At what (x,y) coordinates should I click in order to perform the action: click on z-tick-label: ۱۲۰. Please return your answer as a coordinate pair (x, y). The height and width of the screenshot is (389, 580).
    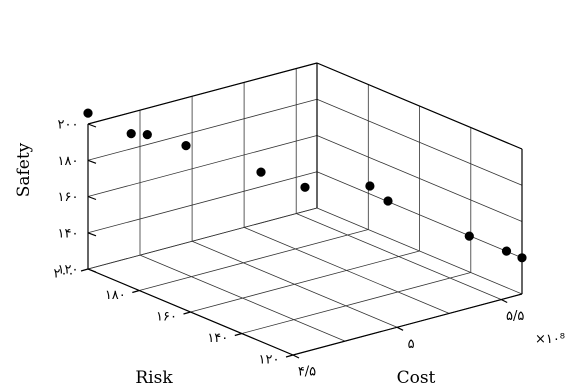
    Looking at the image, I should click on (68, 270).